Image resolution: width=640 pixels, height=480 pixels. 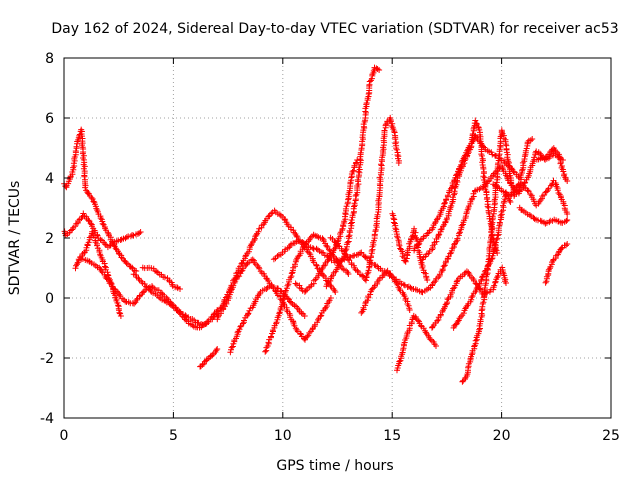 I want to click on series-sat-u, so click(x=469, y=297).